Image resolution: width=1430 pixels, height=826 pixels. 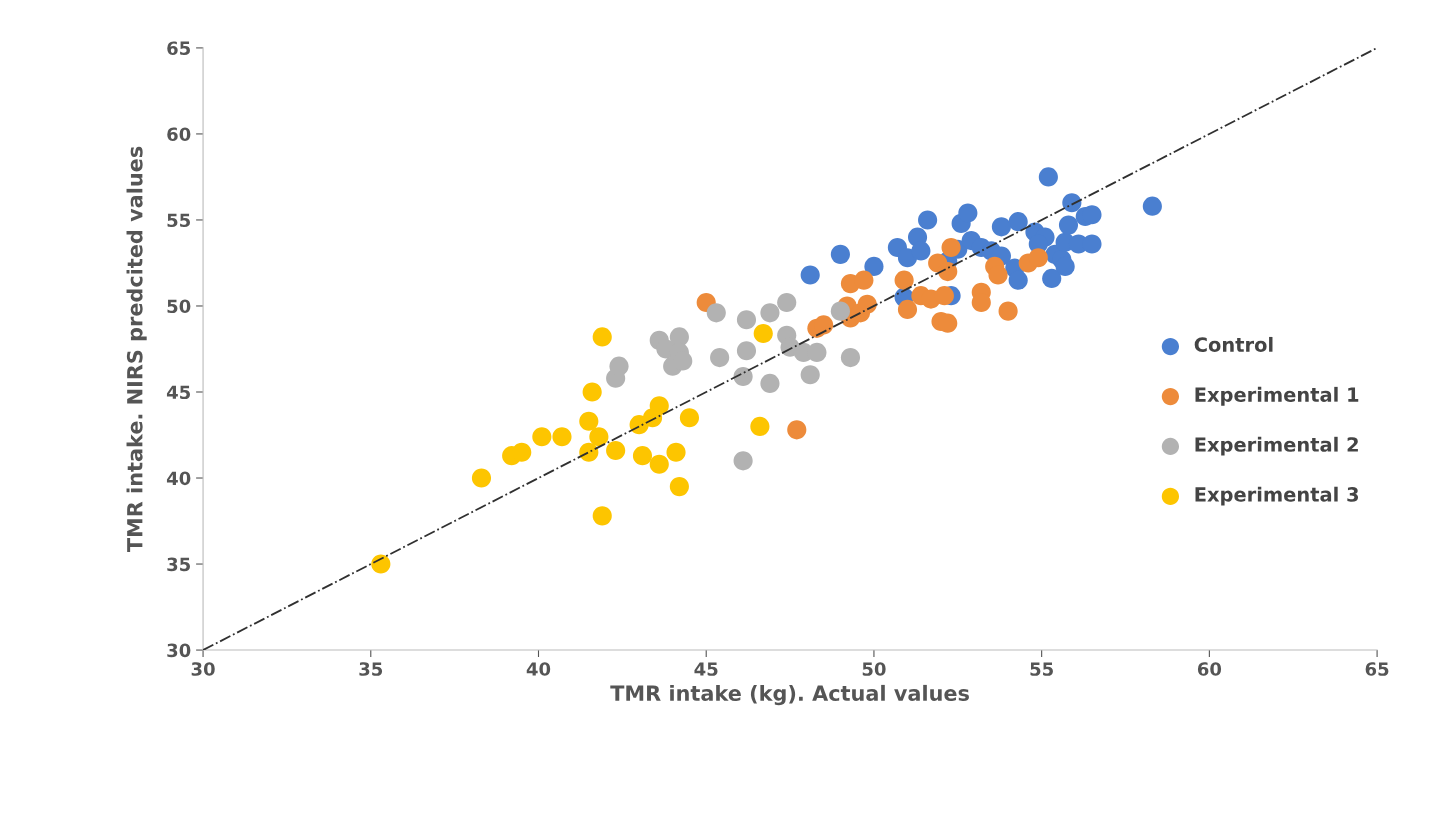 What do you see at coordinates (1277, 396) in the screenshot?
I see `legend-label: Experimental 1` at bounding box center [1277, 396].